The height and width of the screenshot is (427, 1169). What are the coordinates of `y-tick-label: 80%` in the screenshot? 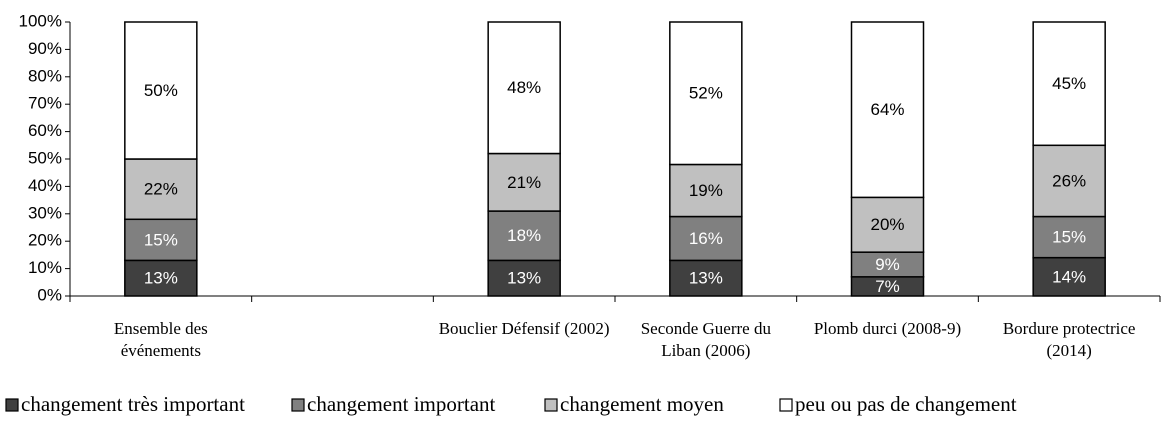 It's located at (45, 75).